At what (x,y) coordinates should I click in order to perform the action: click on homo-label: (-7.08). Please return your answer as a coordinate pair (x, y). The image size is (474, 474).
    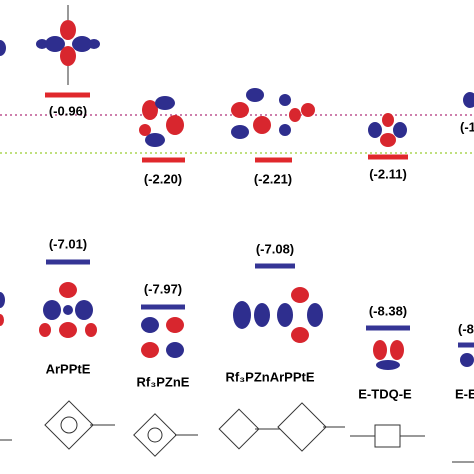
    Looking at the image, I should click on (275, 248).